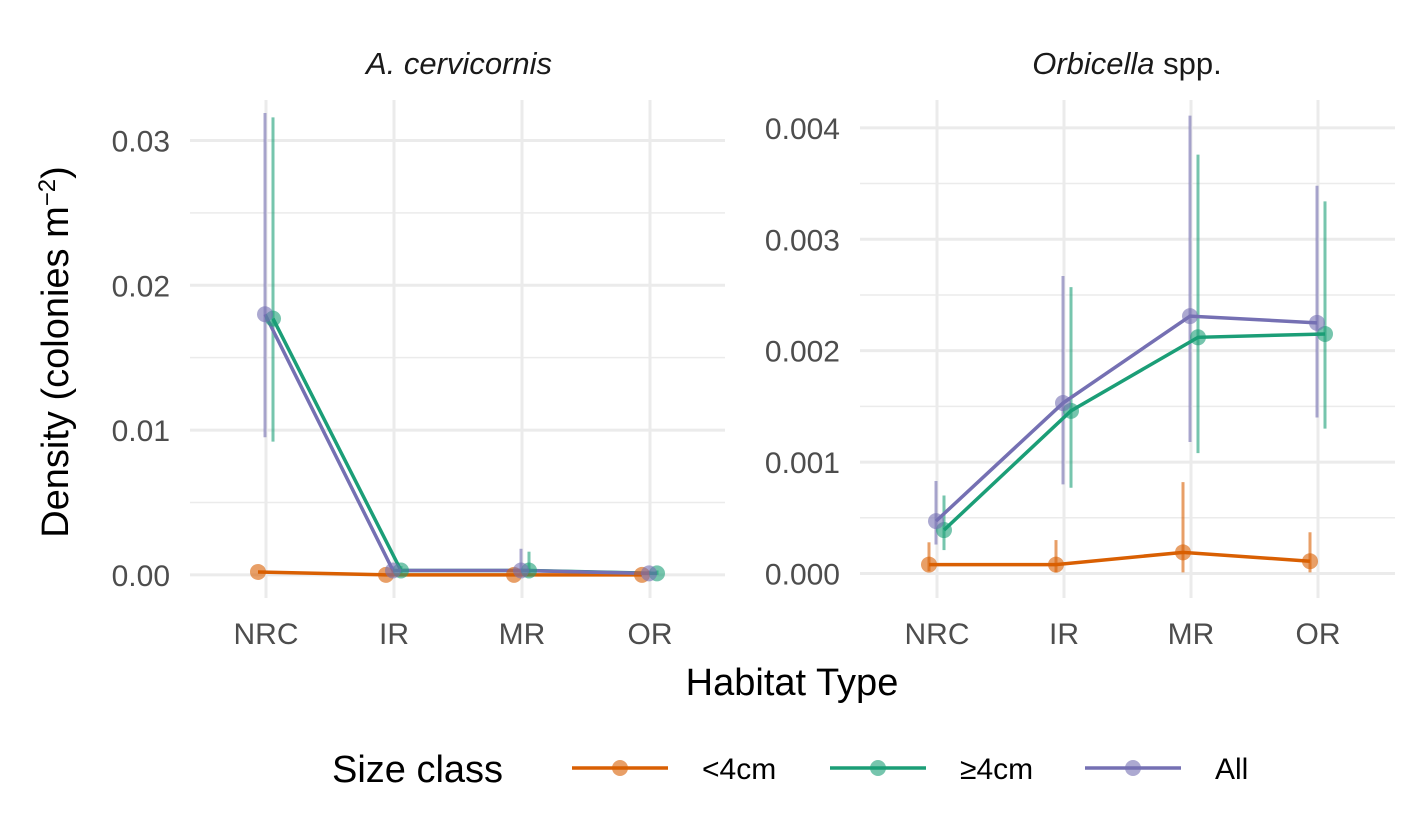 The image size is (1417, 826). Describe the element at coordinates (1133, 768) in the screenshot. I see `legend-key-point-all` at that location.